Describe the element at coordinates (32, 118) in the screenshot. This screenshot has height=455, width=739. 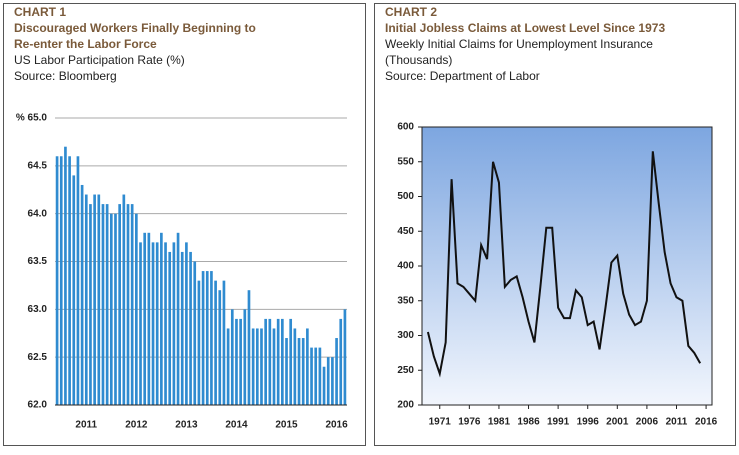
I see `y-tick-label: % 65.0` at that location.